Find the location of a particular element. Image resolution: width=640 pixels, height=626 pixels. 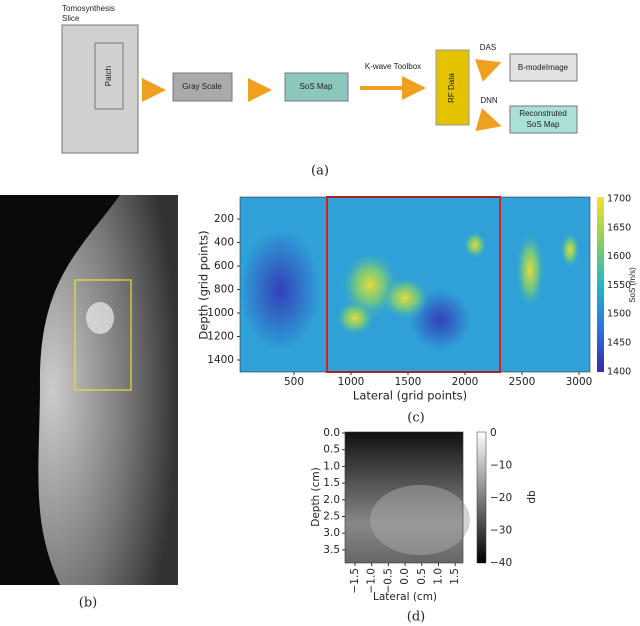

colorbar-tick-label: −30 is located at coordinates (501, 531).